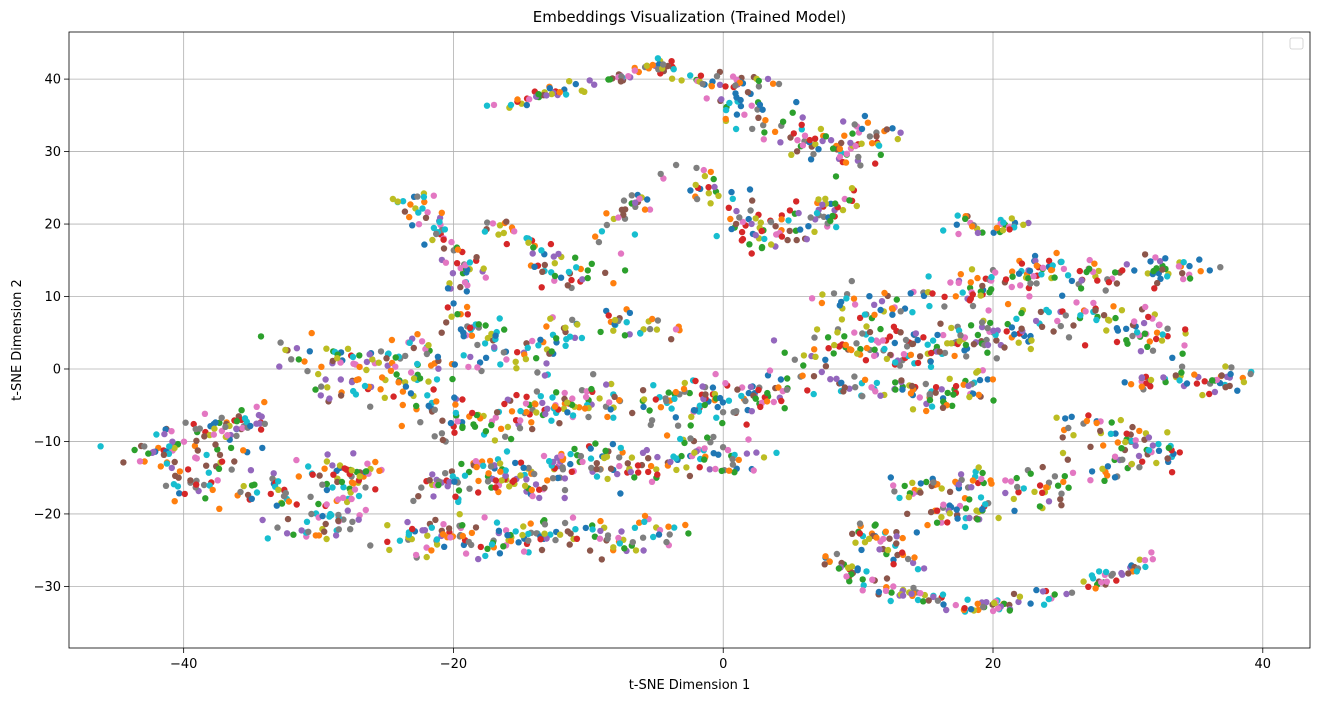  Describe the element at coordinates (52, 152) in the screenshot. I see `y-tick-label: 30` at that location.